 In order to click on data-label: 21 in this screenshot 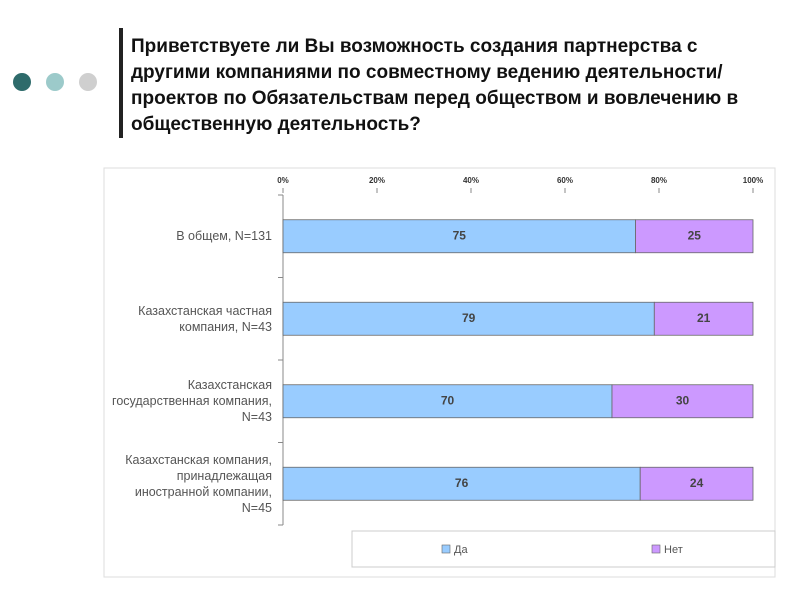, I will do `click(704, 318)`.